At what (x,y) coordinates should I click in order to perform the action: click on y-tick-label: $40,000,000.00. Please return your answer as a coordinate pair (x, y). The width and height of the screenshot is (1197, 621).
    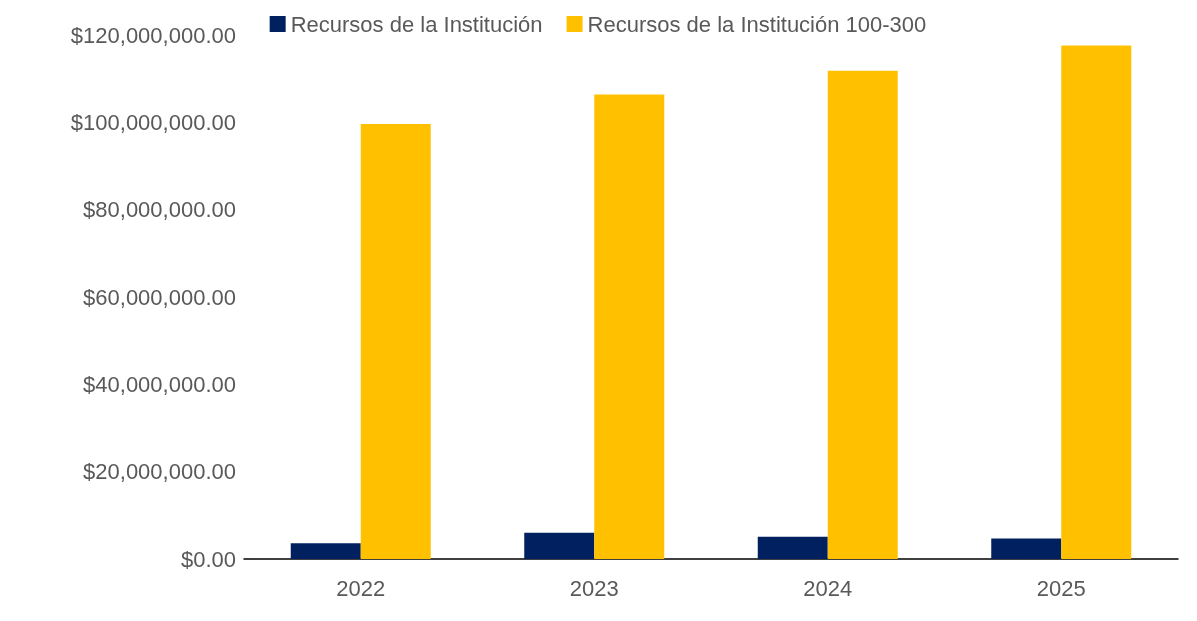
    Looking at the image, I should click on (159, 384).